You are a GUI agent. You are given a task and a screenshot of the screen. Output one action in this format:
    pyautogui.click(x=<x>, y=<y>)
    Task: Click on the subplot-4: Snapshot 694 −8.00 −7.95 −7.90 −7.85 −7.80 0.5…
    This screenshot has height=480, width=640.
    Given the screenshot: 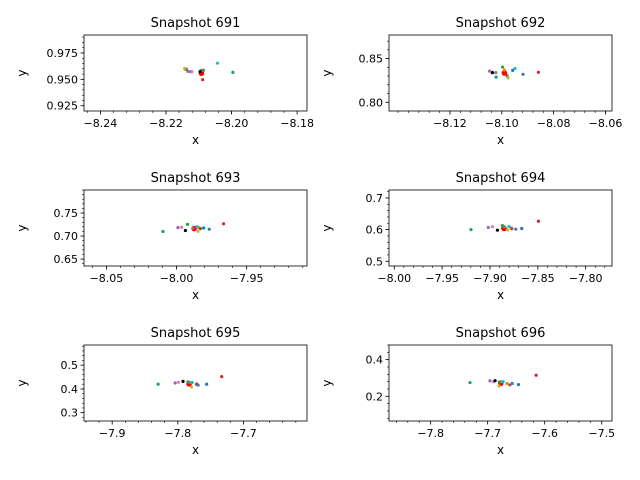 What is the action you would take?
    pyautogui.click(x=466, y=236)
    